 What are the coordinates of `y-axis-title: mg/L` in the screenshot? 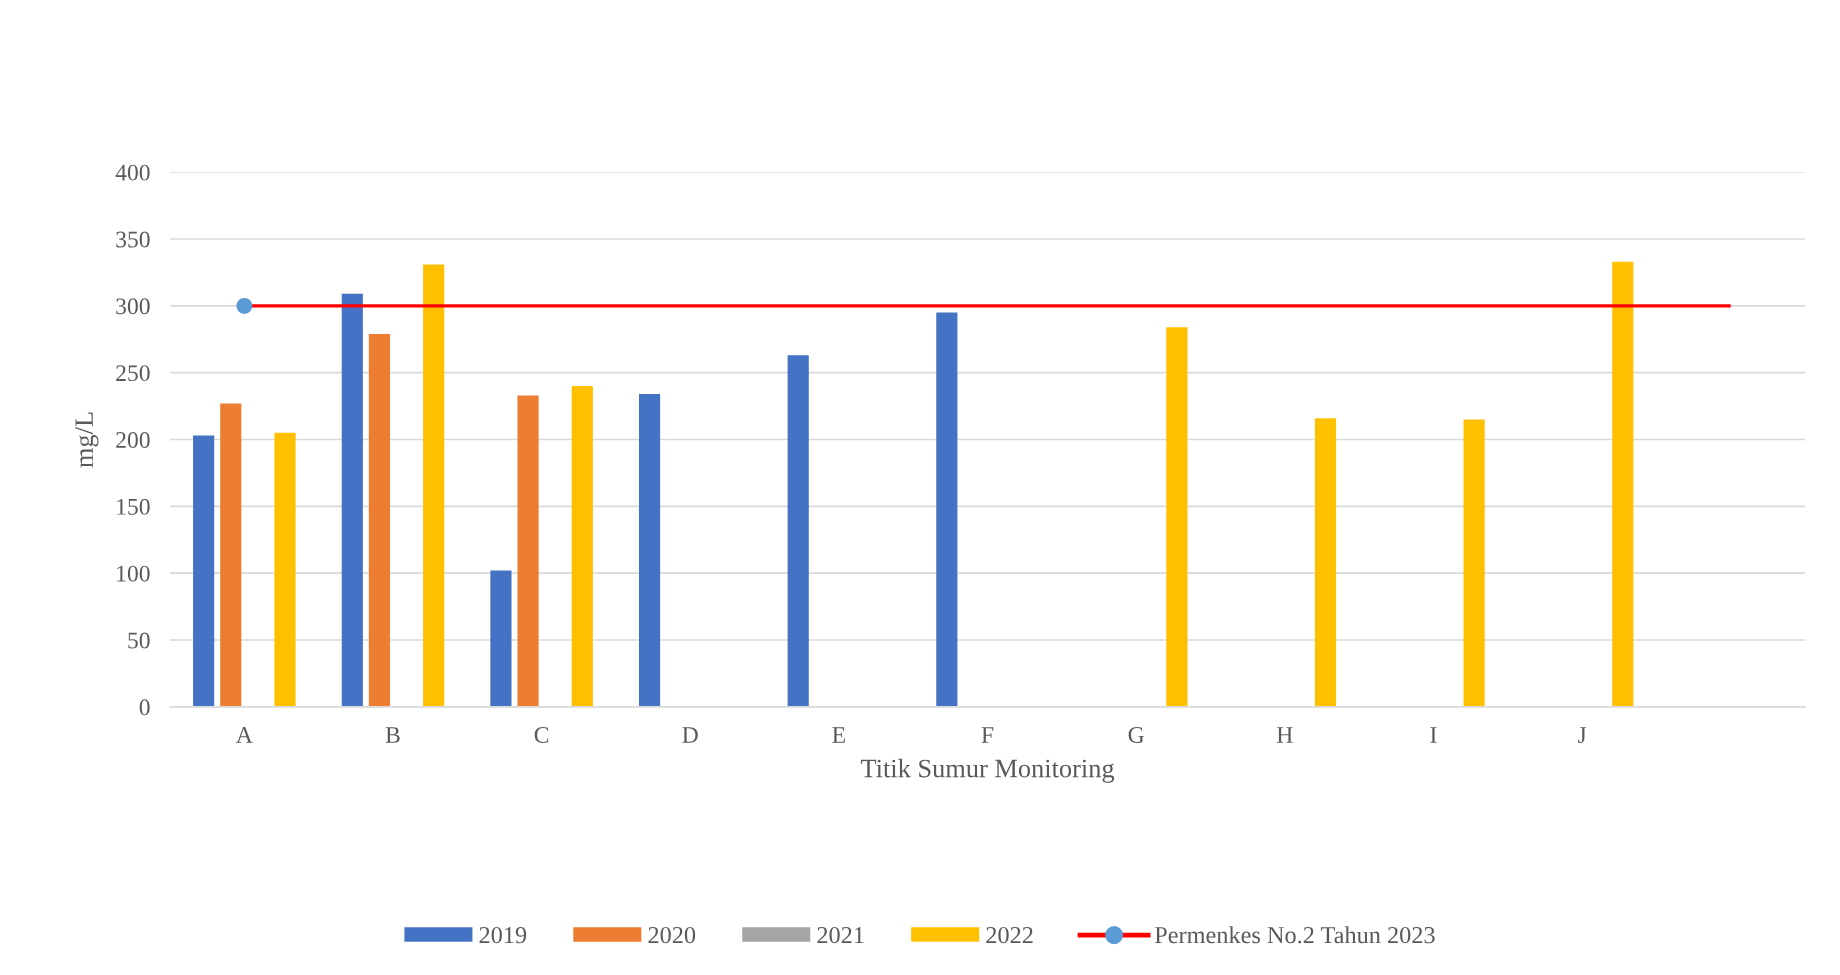 It's located at (87, 440).